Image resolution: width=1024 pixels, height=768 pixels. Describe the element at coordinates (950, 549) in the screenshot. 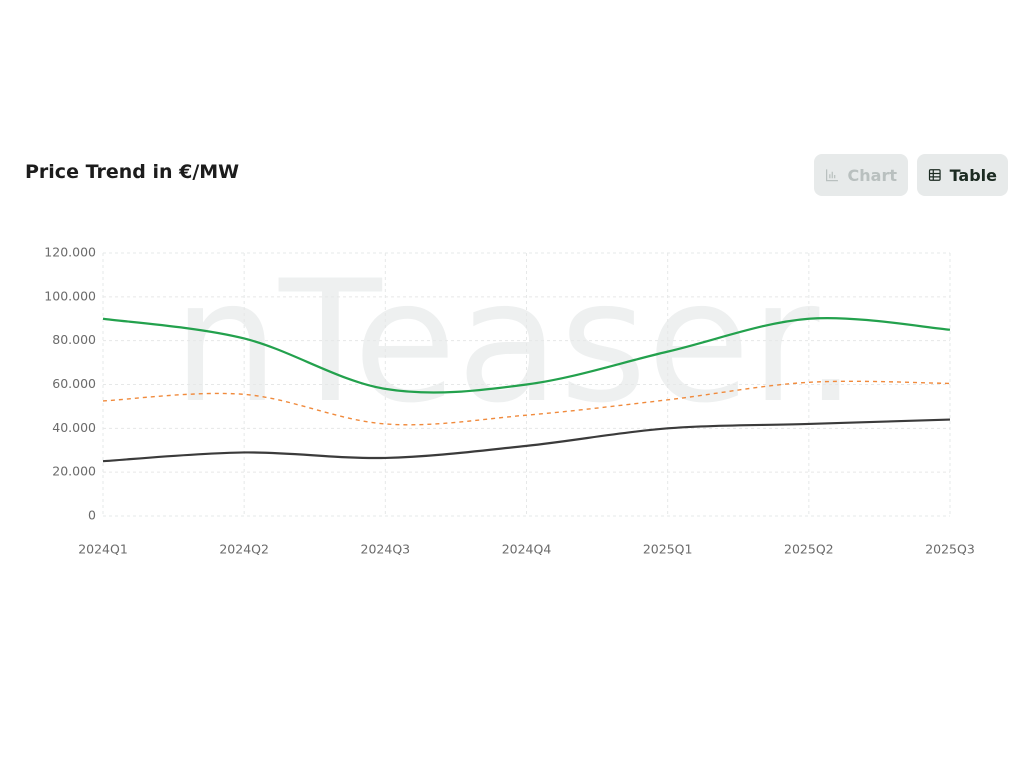

I see `x-tick-label: 2025Q3` at that location.